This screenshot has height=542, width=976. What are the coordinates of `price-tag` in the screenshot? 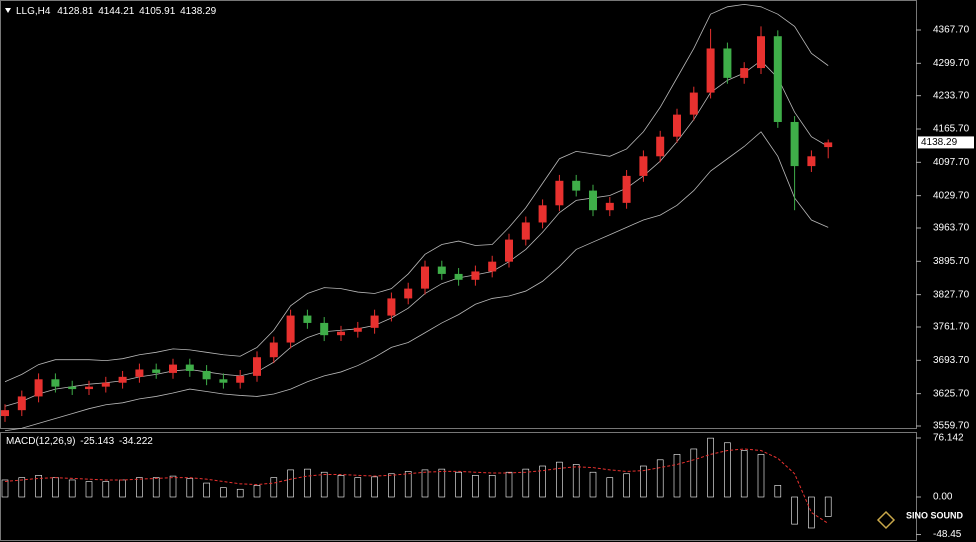 It's located at (946, 142).